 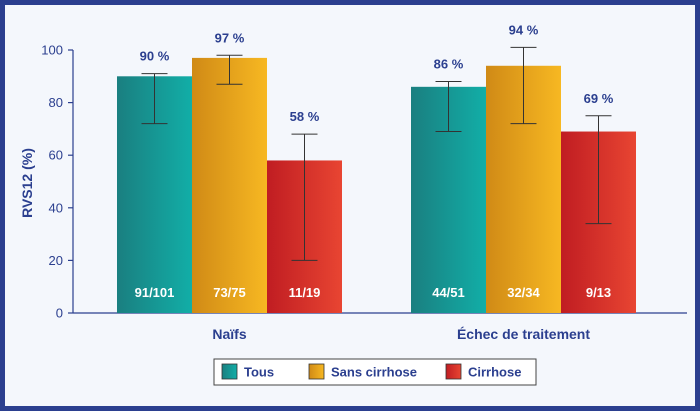 I want to click on y-tick-label: 100, so click(x=52, y=50).